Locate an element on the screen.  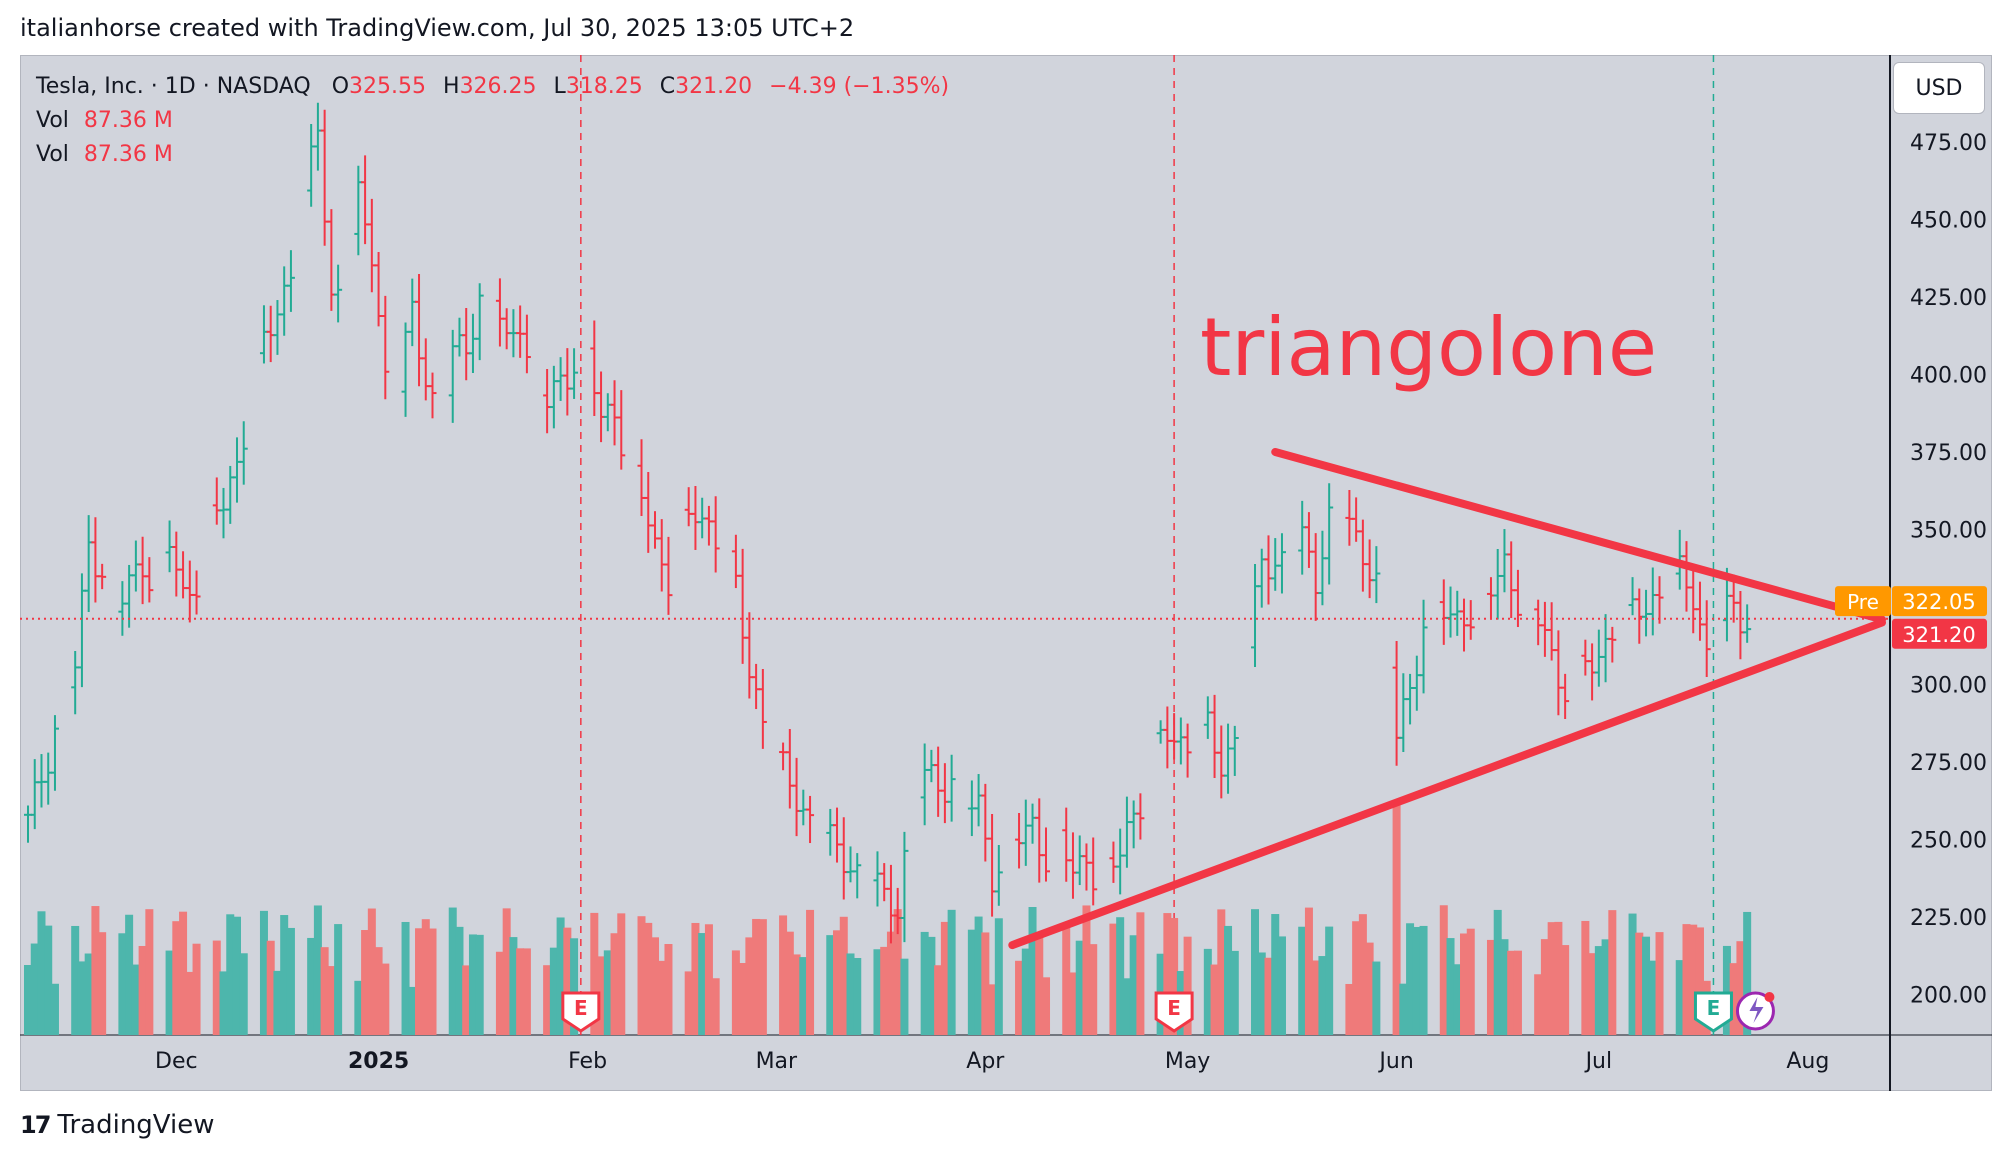
low-value: 318.25 is located at coordinates (604, 86).